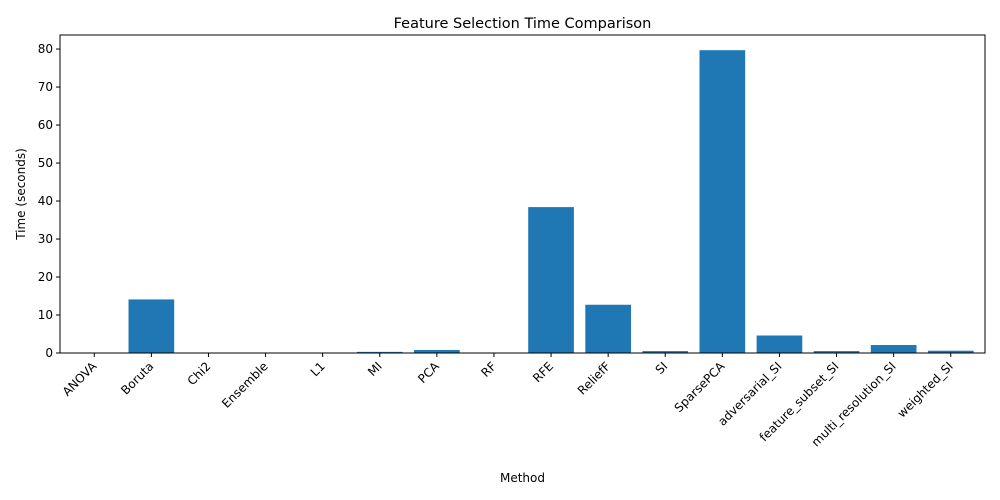  I want to click on x-tick-label: PCA, so click(428, 372).